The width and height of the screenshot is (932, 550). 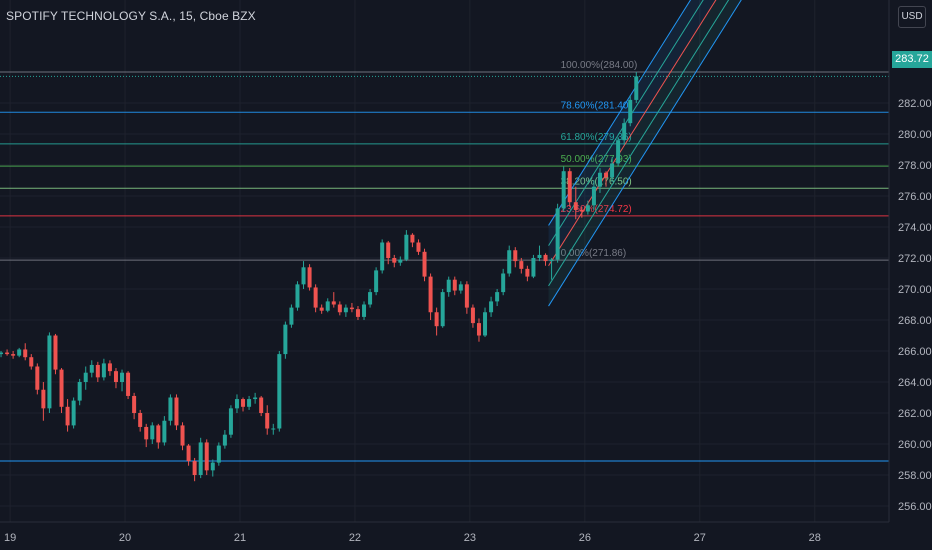 I want to click on time-tick-label: 21, so click(x=240, y=538).